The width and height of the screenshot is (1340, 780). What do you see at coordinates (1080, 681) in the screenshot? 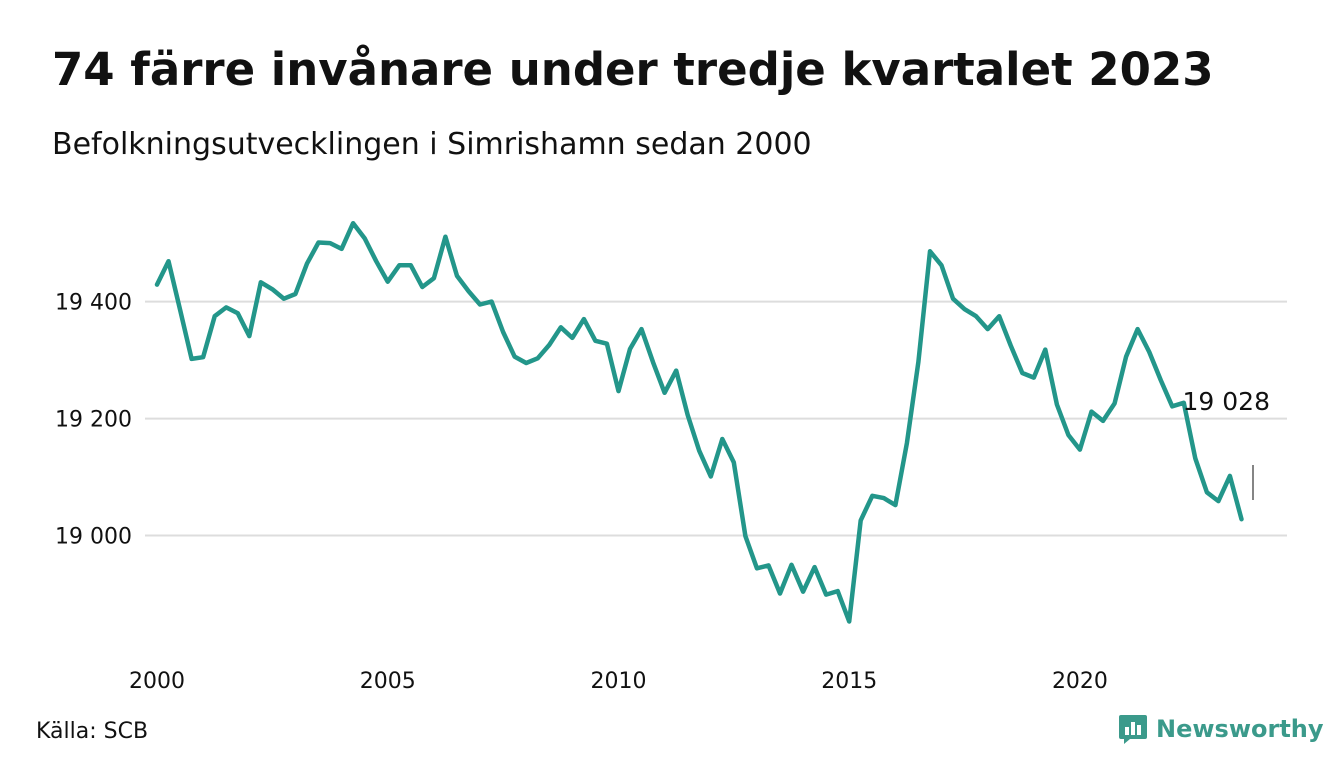
I see `x-tick-label: 2020` at bounding box center [1080, 681].